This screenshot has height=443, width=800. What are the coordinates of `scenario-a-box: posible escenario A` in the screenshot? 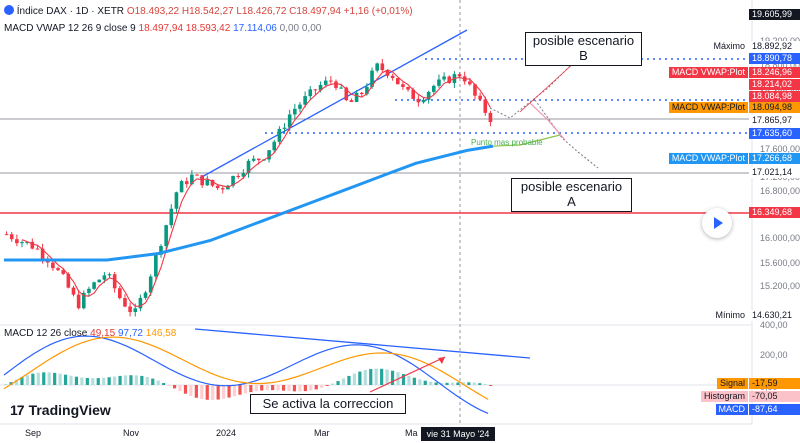 It's located at (571, 195).